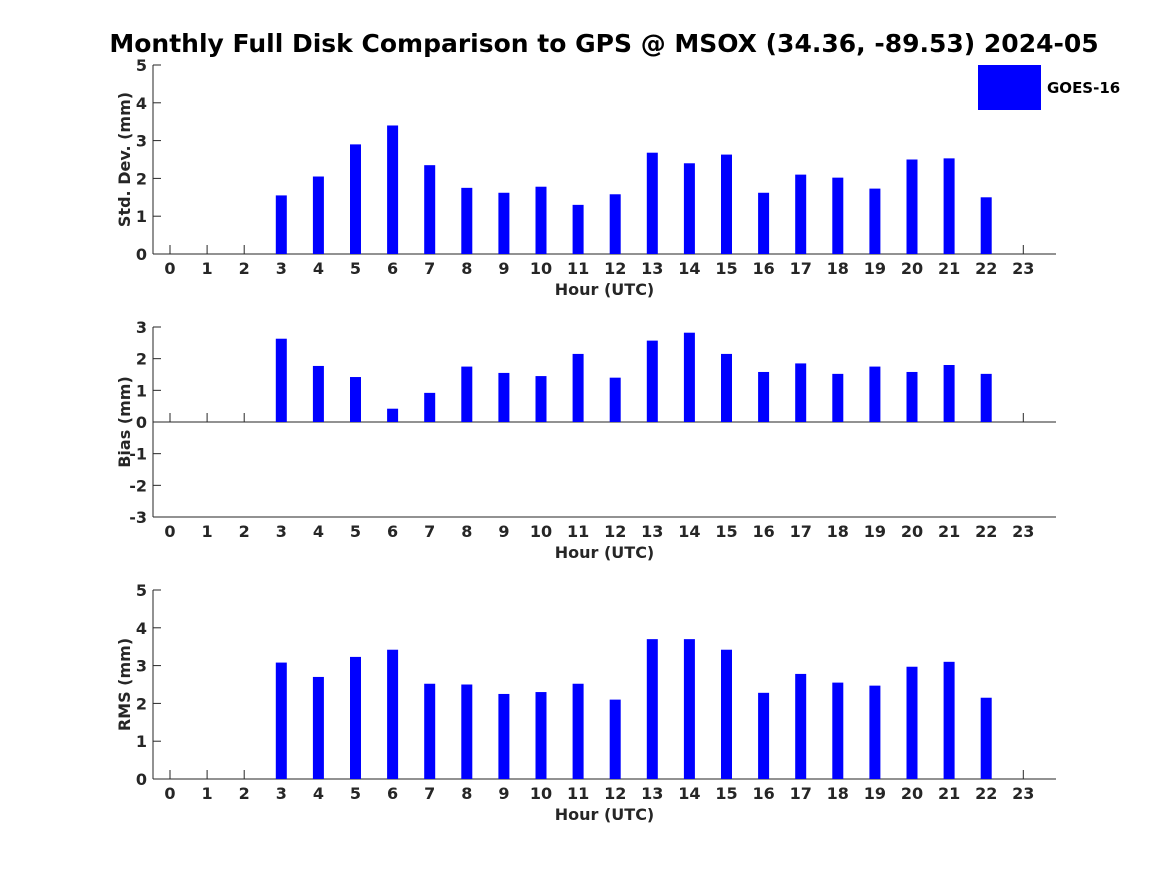 This screenshot has width=1167, height=875. I want to click on y-tick-label: 5, so click(141, 65).